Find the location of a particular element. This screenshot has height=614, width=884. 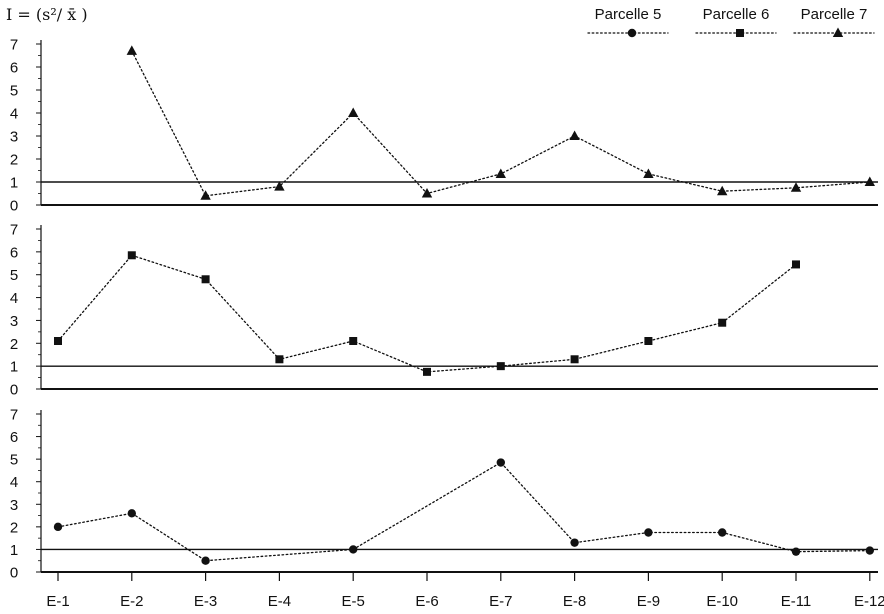

chart-formula-label: I = (s²/ x̄ ) is located at coordinates (47, 14).